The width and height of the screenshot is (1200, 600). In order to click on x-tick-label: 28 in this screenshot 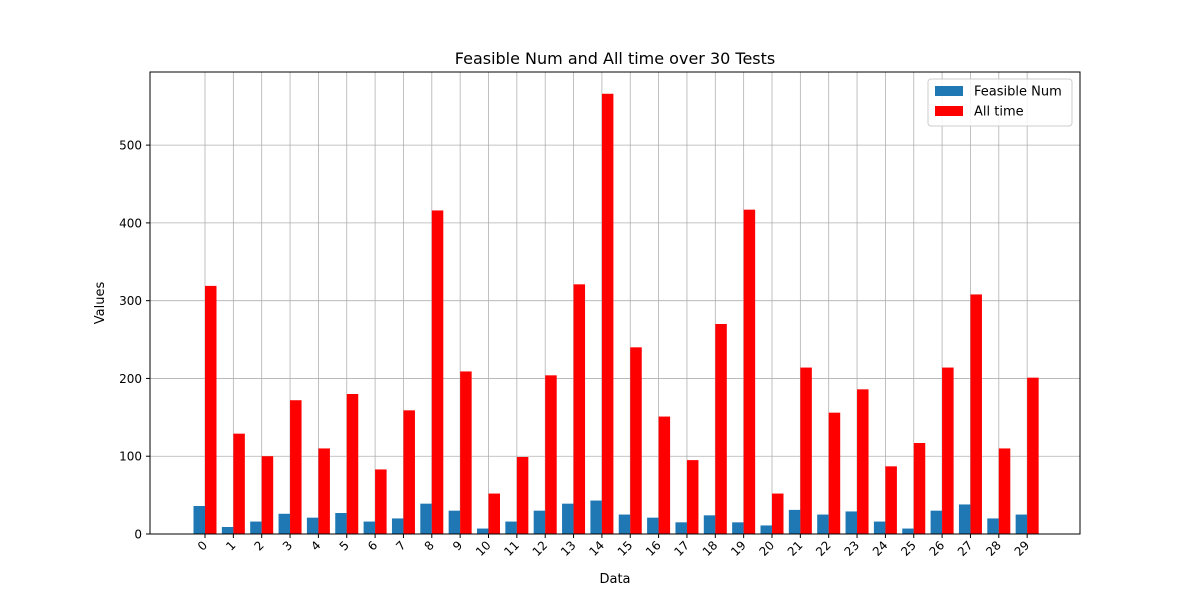, I will do `click(993, 548)`.